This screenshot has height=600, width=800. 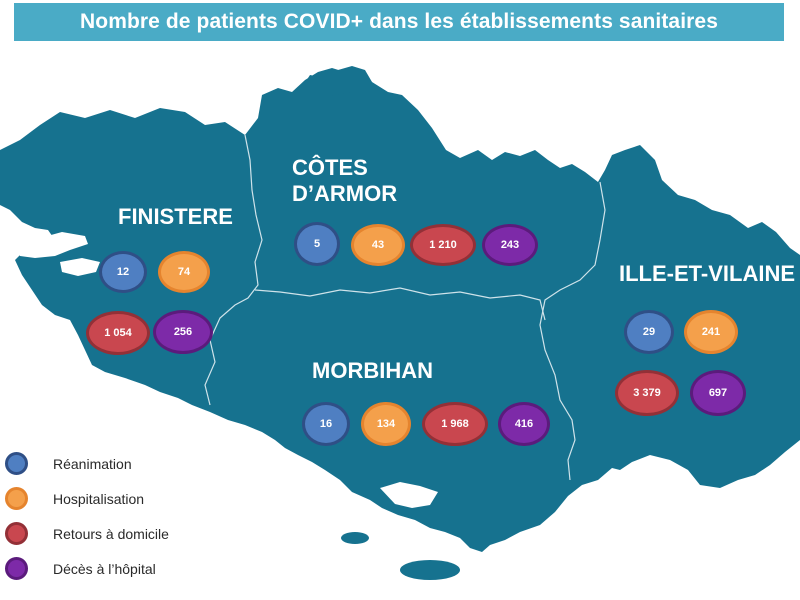 I want to click on legend-swatch-deces, so click(x=16, y=568).